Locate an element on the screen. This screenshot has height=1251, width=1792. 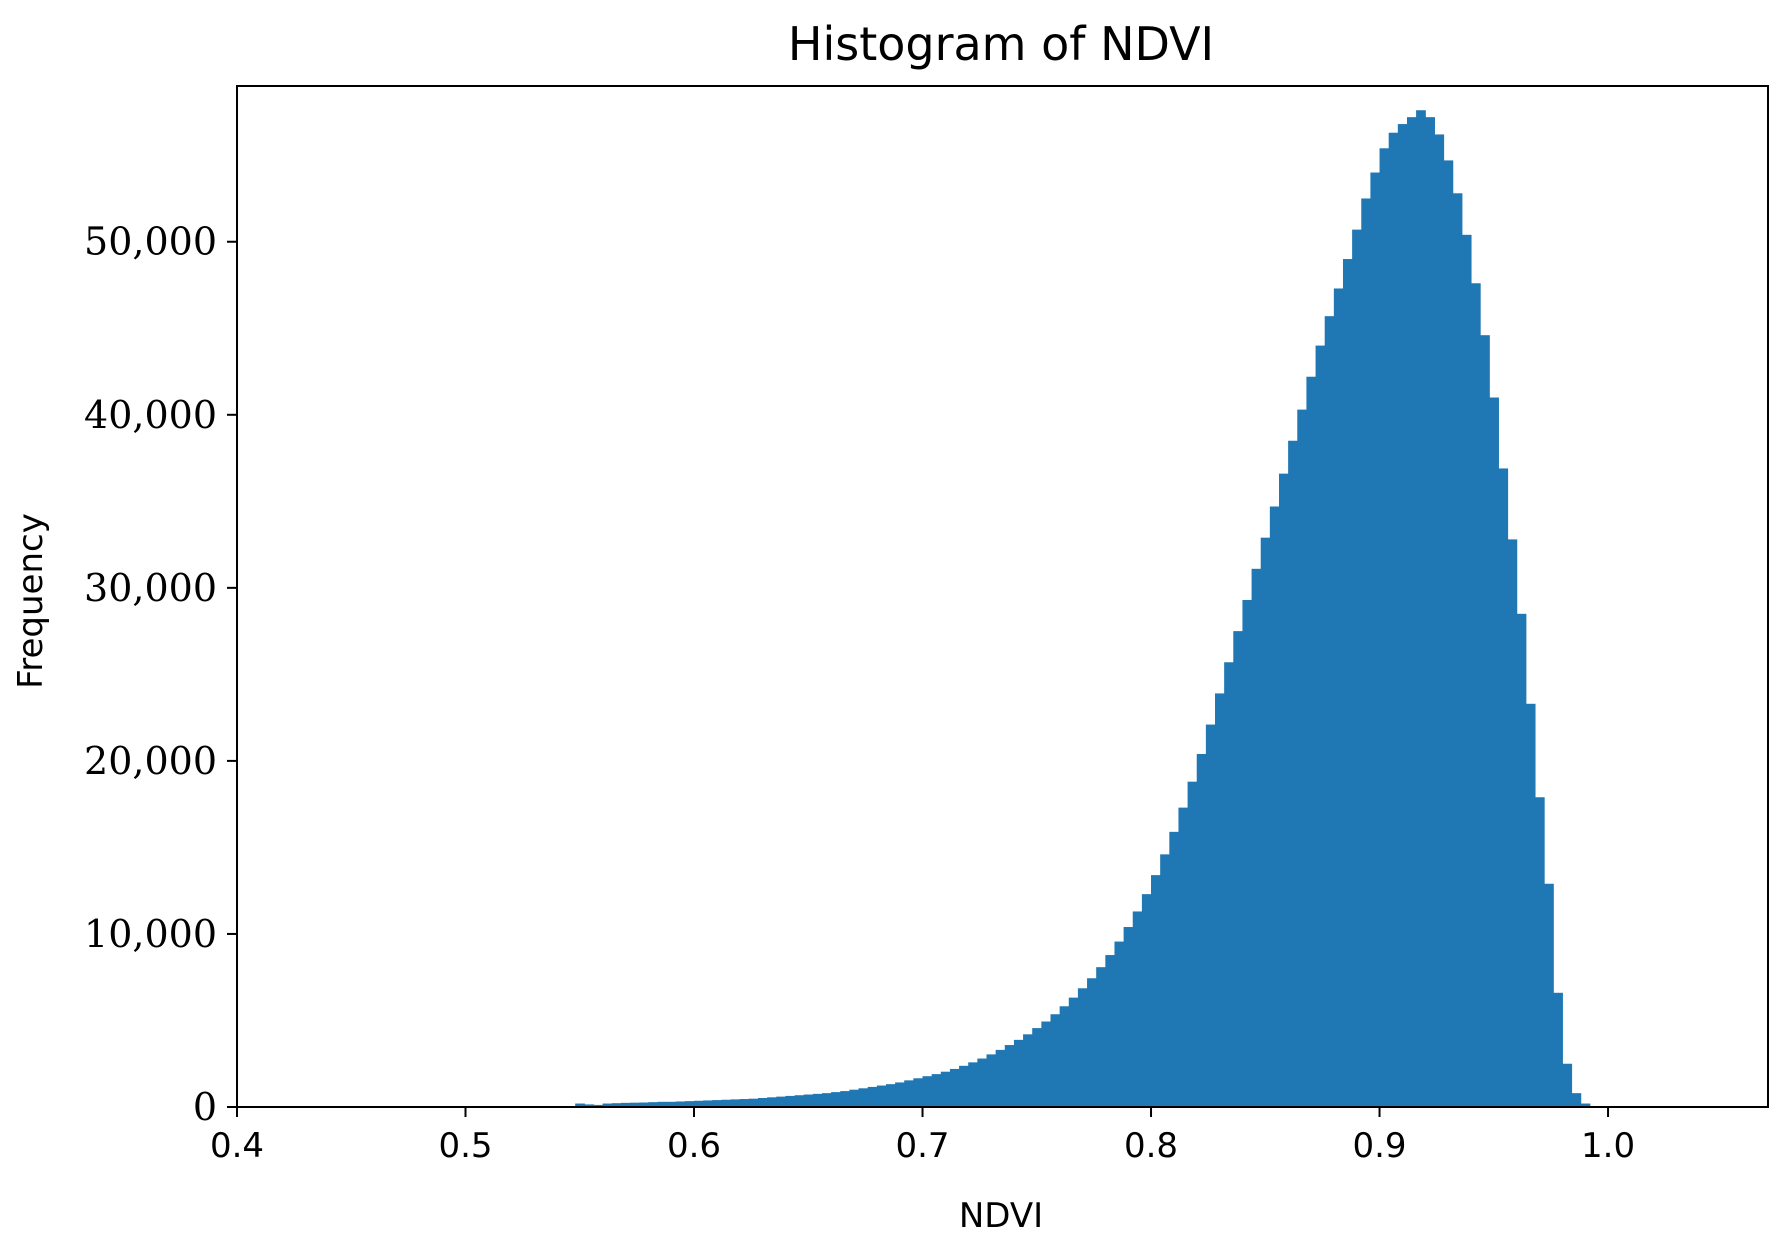
chart-title: Histogram of NDVI is located at coordinates (1001, 44).